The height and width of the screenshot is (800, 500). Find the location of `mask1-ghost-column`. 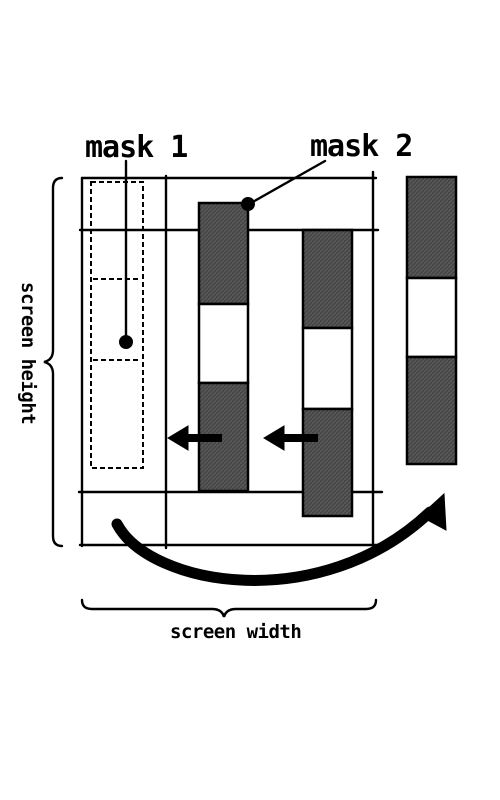

mask1-ghost-column is located at coordinates (117, 325).